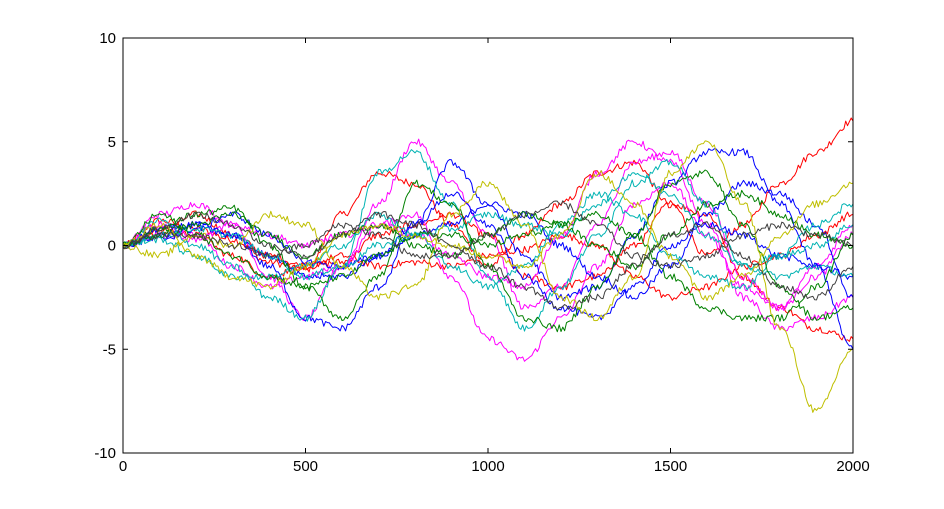  What do you see at coordinates (852, 466) in the screenshot?
I see `x-tick-label: 2000` at bounding box center [852, 466].